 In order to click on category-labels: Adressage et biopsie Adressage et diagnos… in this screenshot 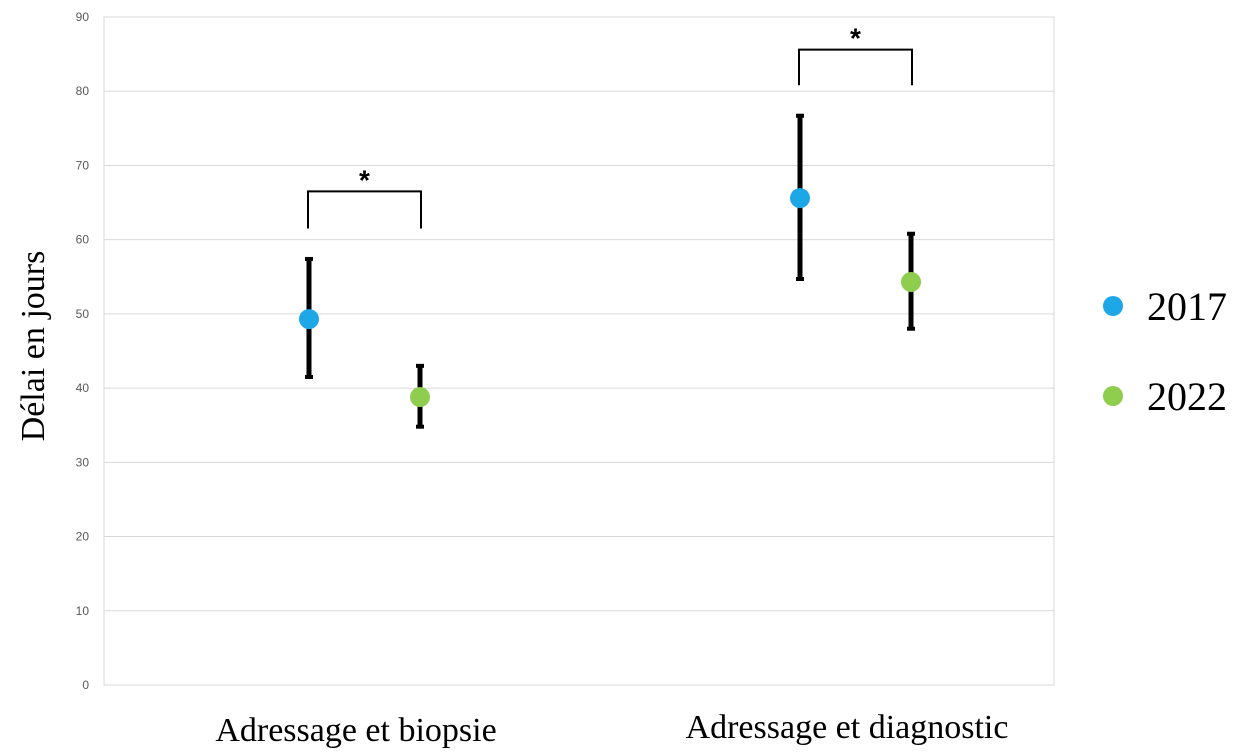, I will do `click(611, 729)`.